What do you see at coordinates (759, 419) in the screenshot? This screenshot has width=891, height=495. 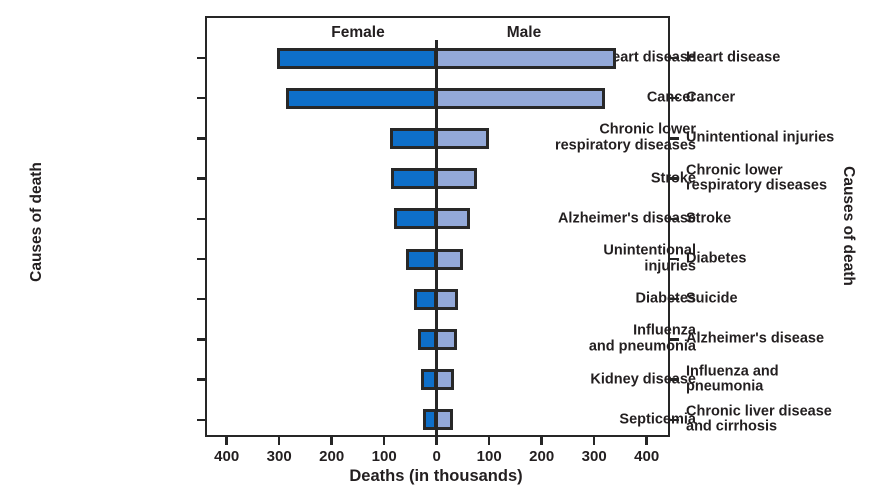 I see `male-category-label: Chronic liver disease and cirrhosis` at bounding box center [759, 419].